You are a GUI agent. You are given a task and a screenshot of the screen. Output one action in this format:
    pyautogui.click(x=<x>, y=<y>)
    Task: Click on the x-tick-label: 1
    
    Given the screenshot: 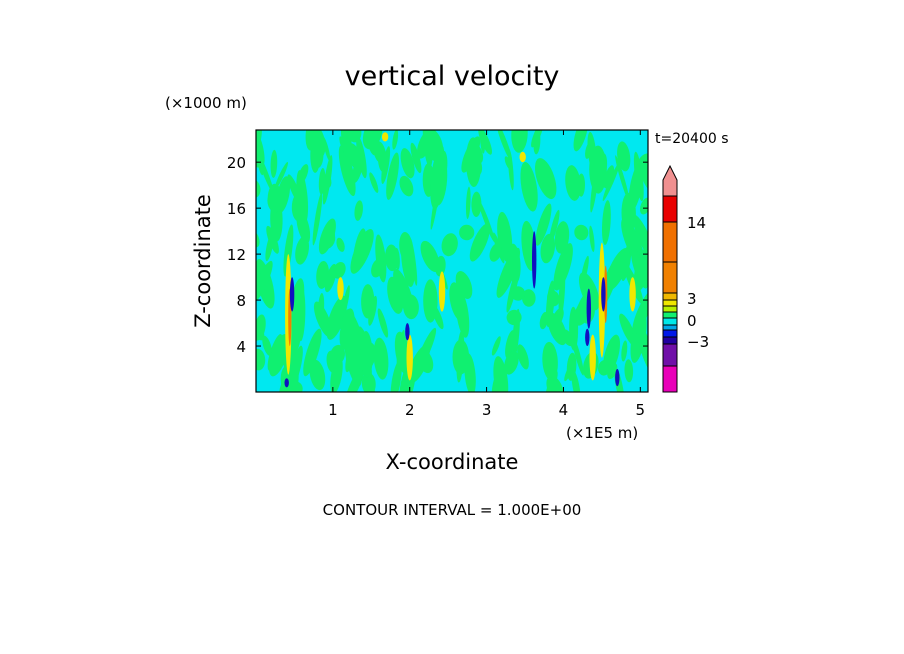 What is the action you would take?
    pyautogui.click(x=333, y=410)
    